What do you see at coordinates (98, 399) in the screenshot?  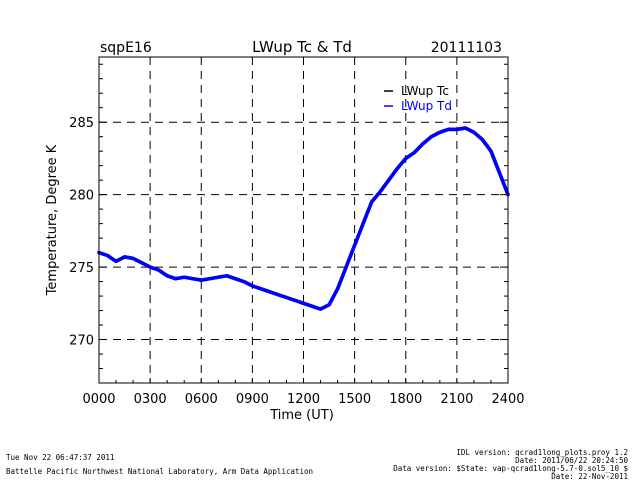 I see `x-tick-label: 0000` at bounding box center [98, 399].